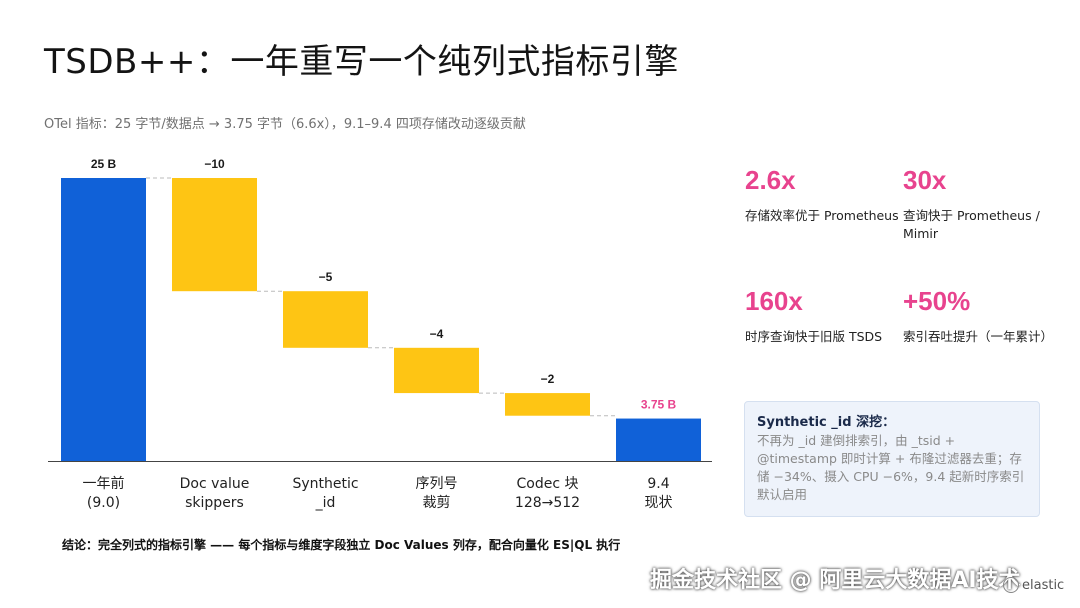 The width and height of the screenshot is (1080, 608). I want to click on category-label-2-0: Synthetic, so click(325, 484).